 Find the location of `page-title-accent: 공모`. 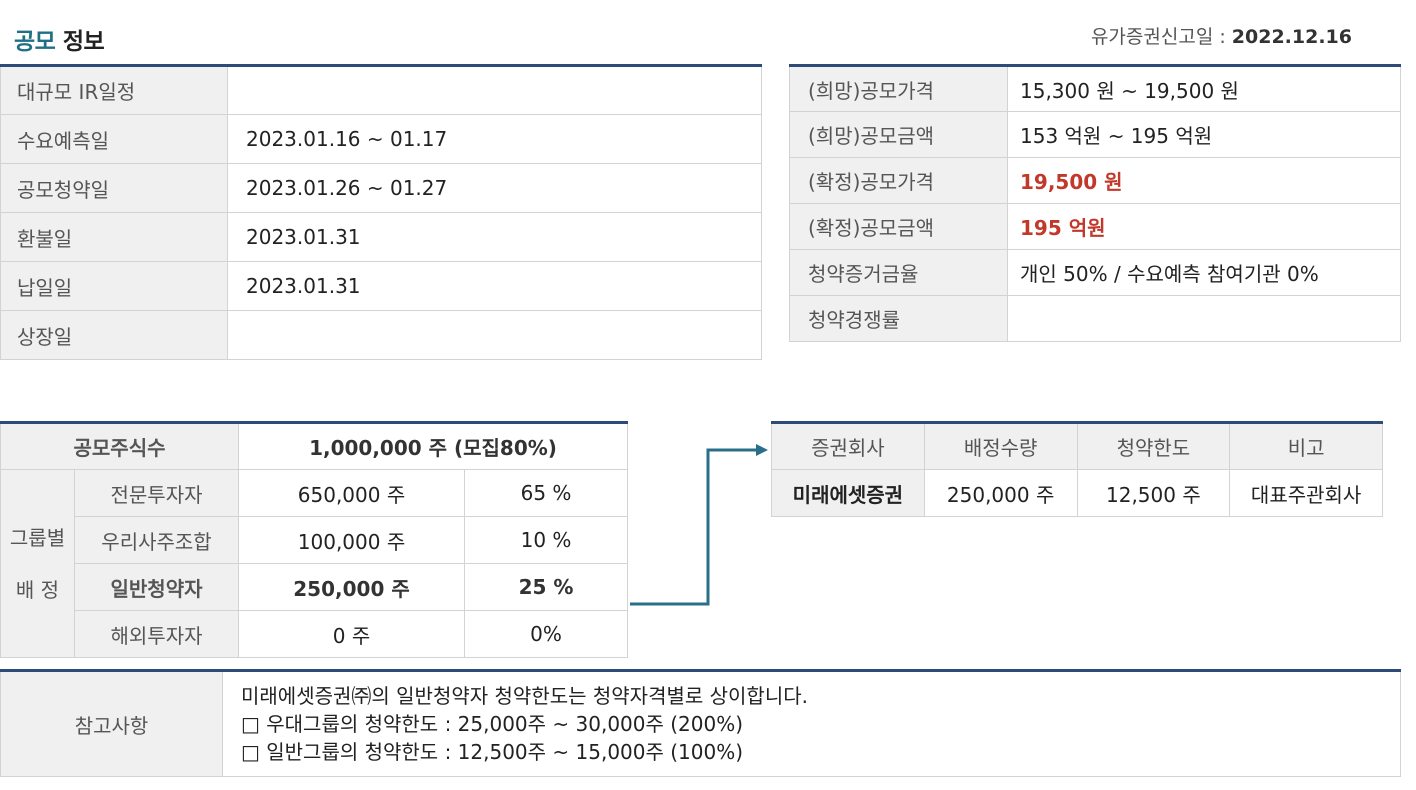

page-title-accent: 공모 is located at coordinates (35, 42).